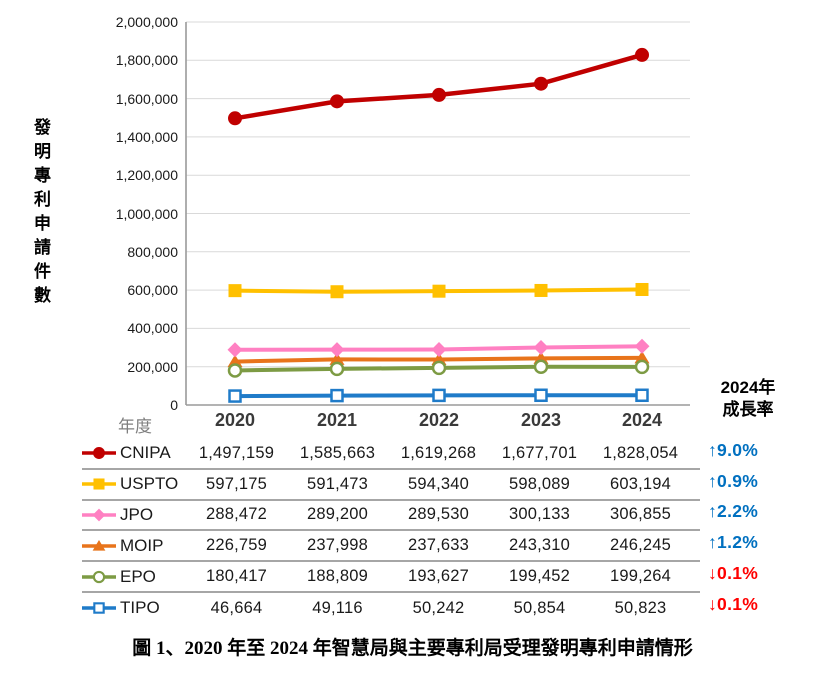 The height and width of the screenshot is (679, 825). Describe the element at coordinates (235, 291) in the screenshot. I see `series-marker-USPTO-2020` at that location.